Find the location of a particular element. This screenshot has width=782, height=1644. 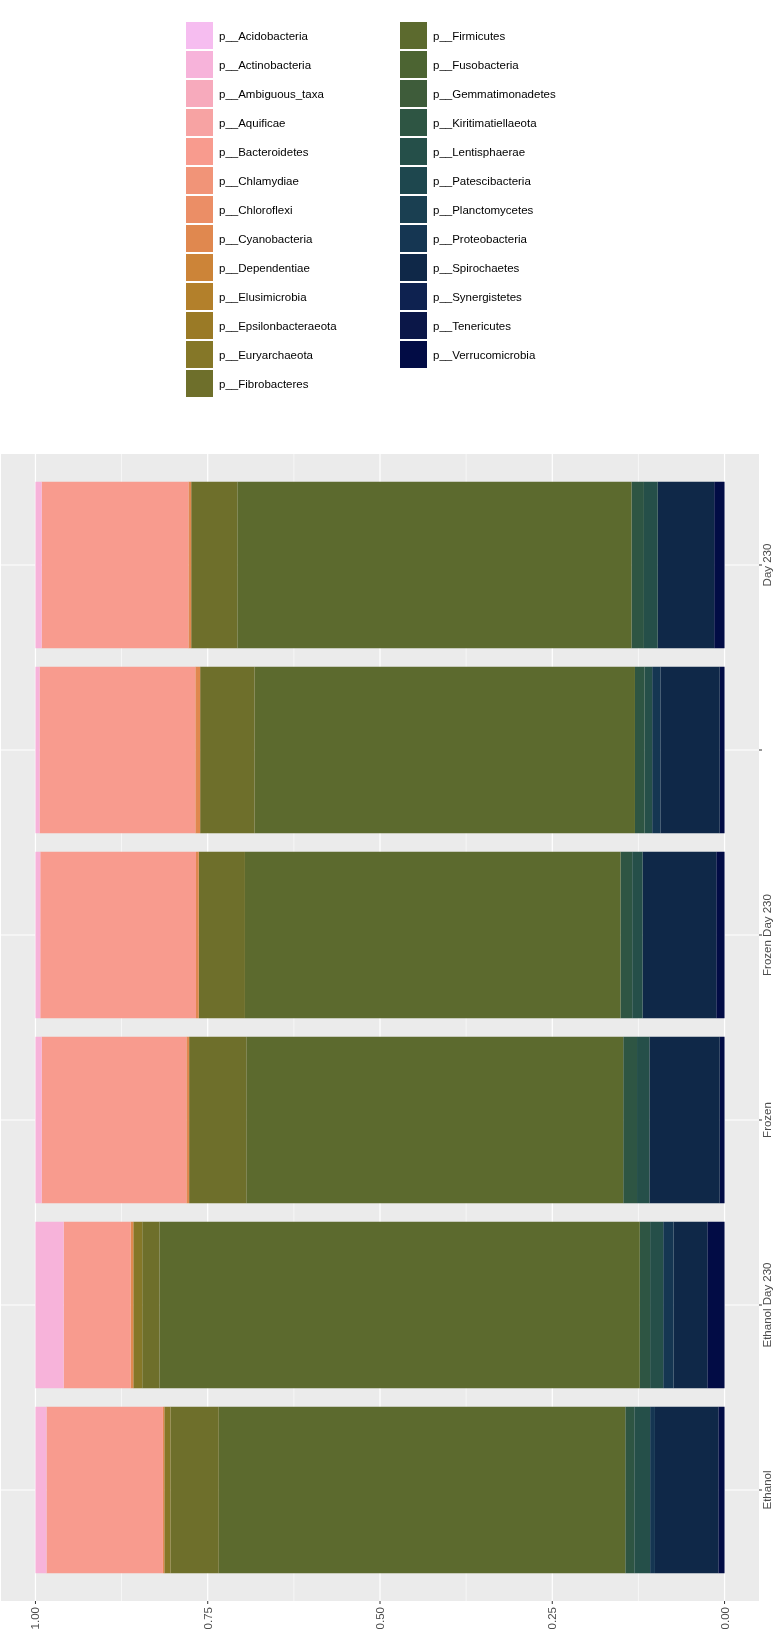

legend-label: p__Euryarchaeota is located at coordinates (266, 354).